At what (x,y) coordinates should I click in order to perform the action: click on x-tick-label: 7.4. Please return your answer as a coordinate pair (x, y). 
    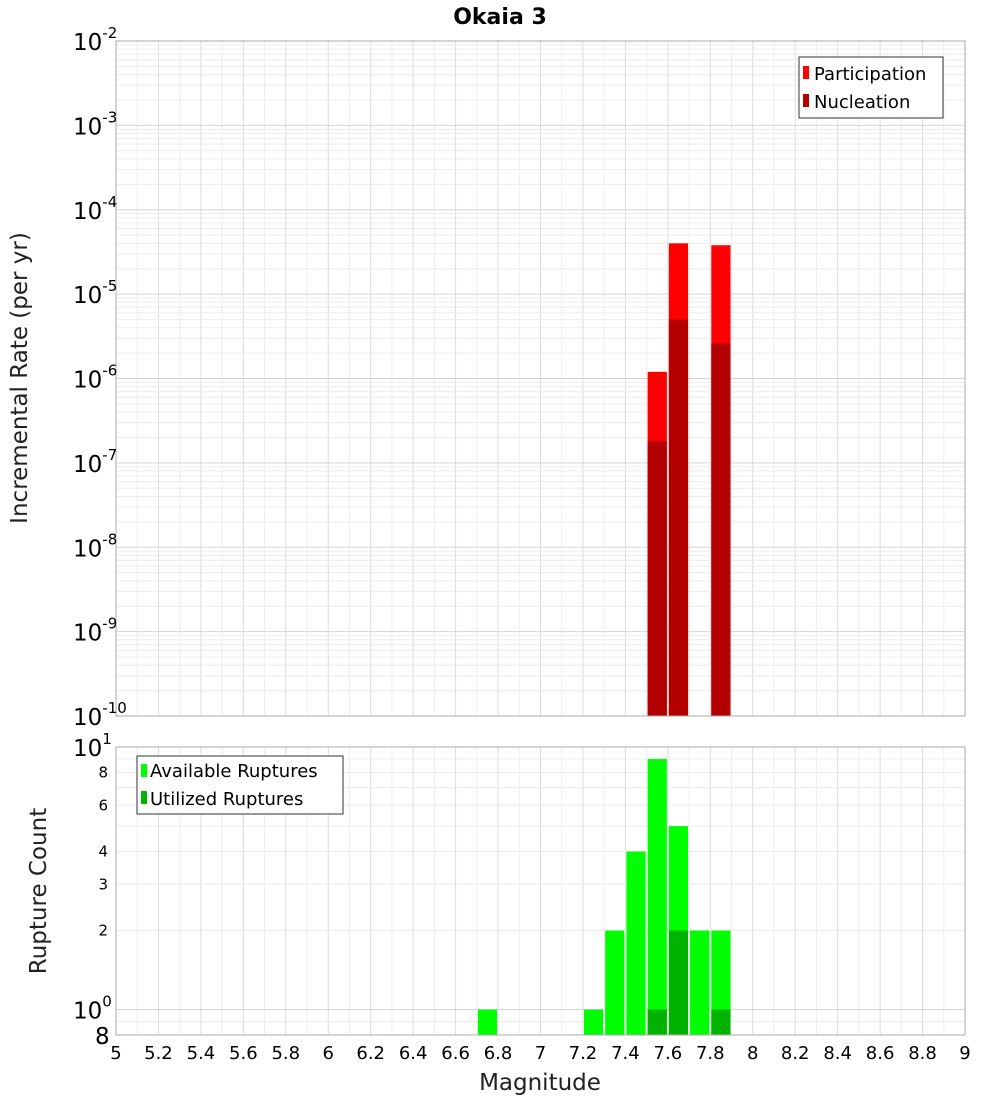
    Looking at the image, I should click on (625, 1053).